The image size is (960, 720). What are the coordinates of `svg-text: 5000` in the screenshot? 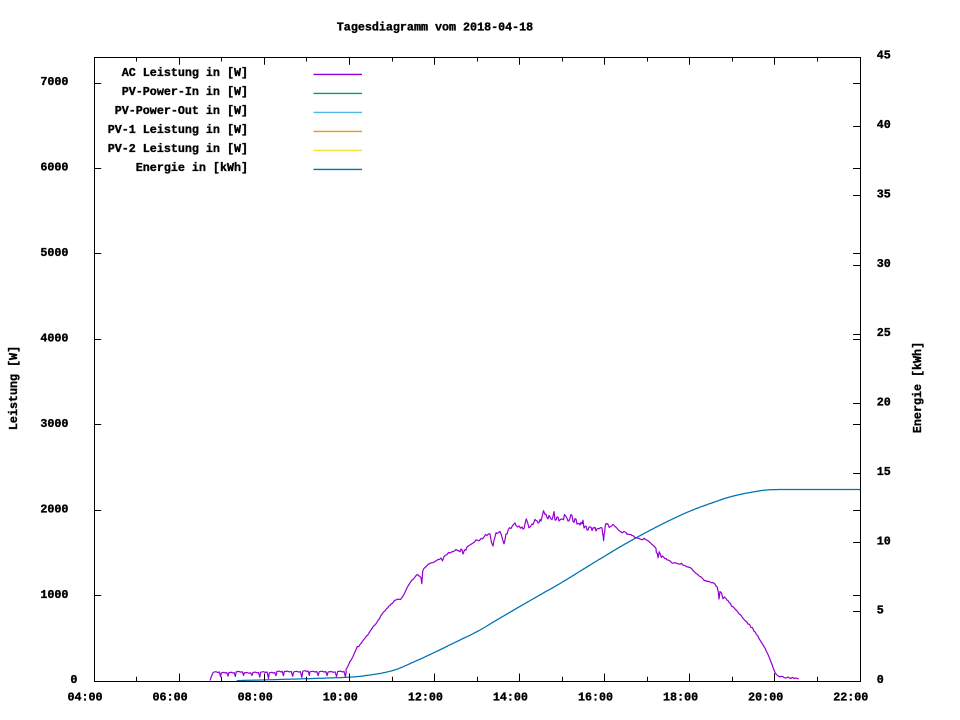 It's located at (54, 253).